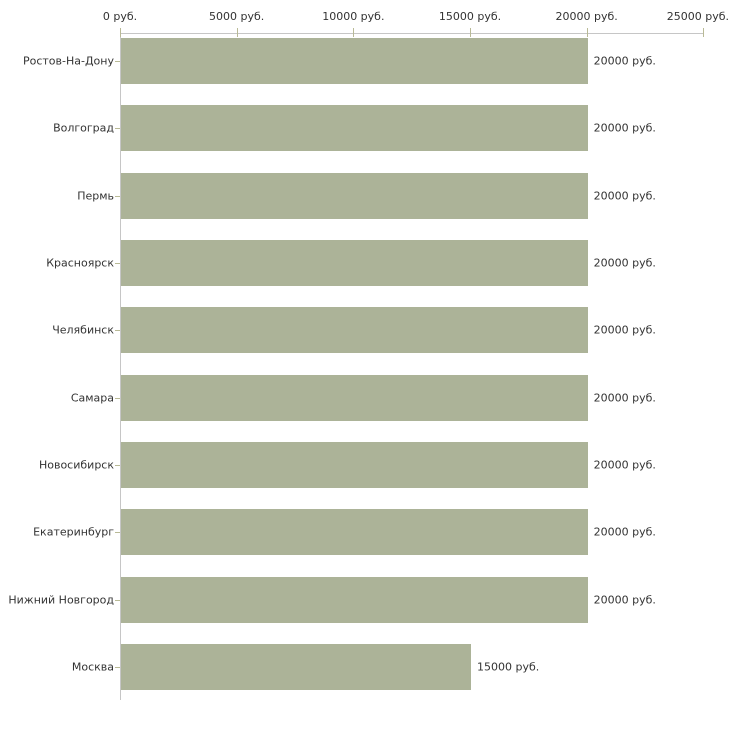 Image resolution: width=730 pixels, height=730 pixels. I want to click on x-tick-label: 25000 руб., so click(697, 16).